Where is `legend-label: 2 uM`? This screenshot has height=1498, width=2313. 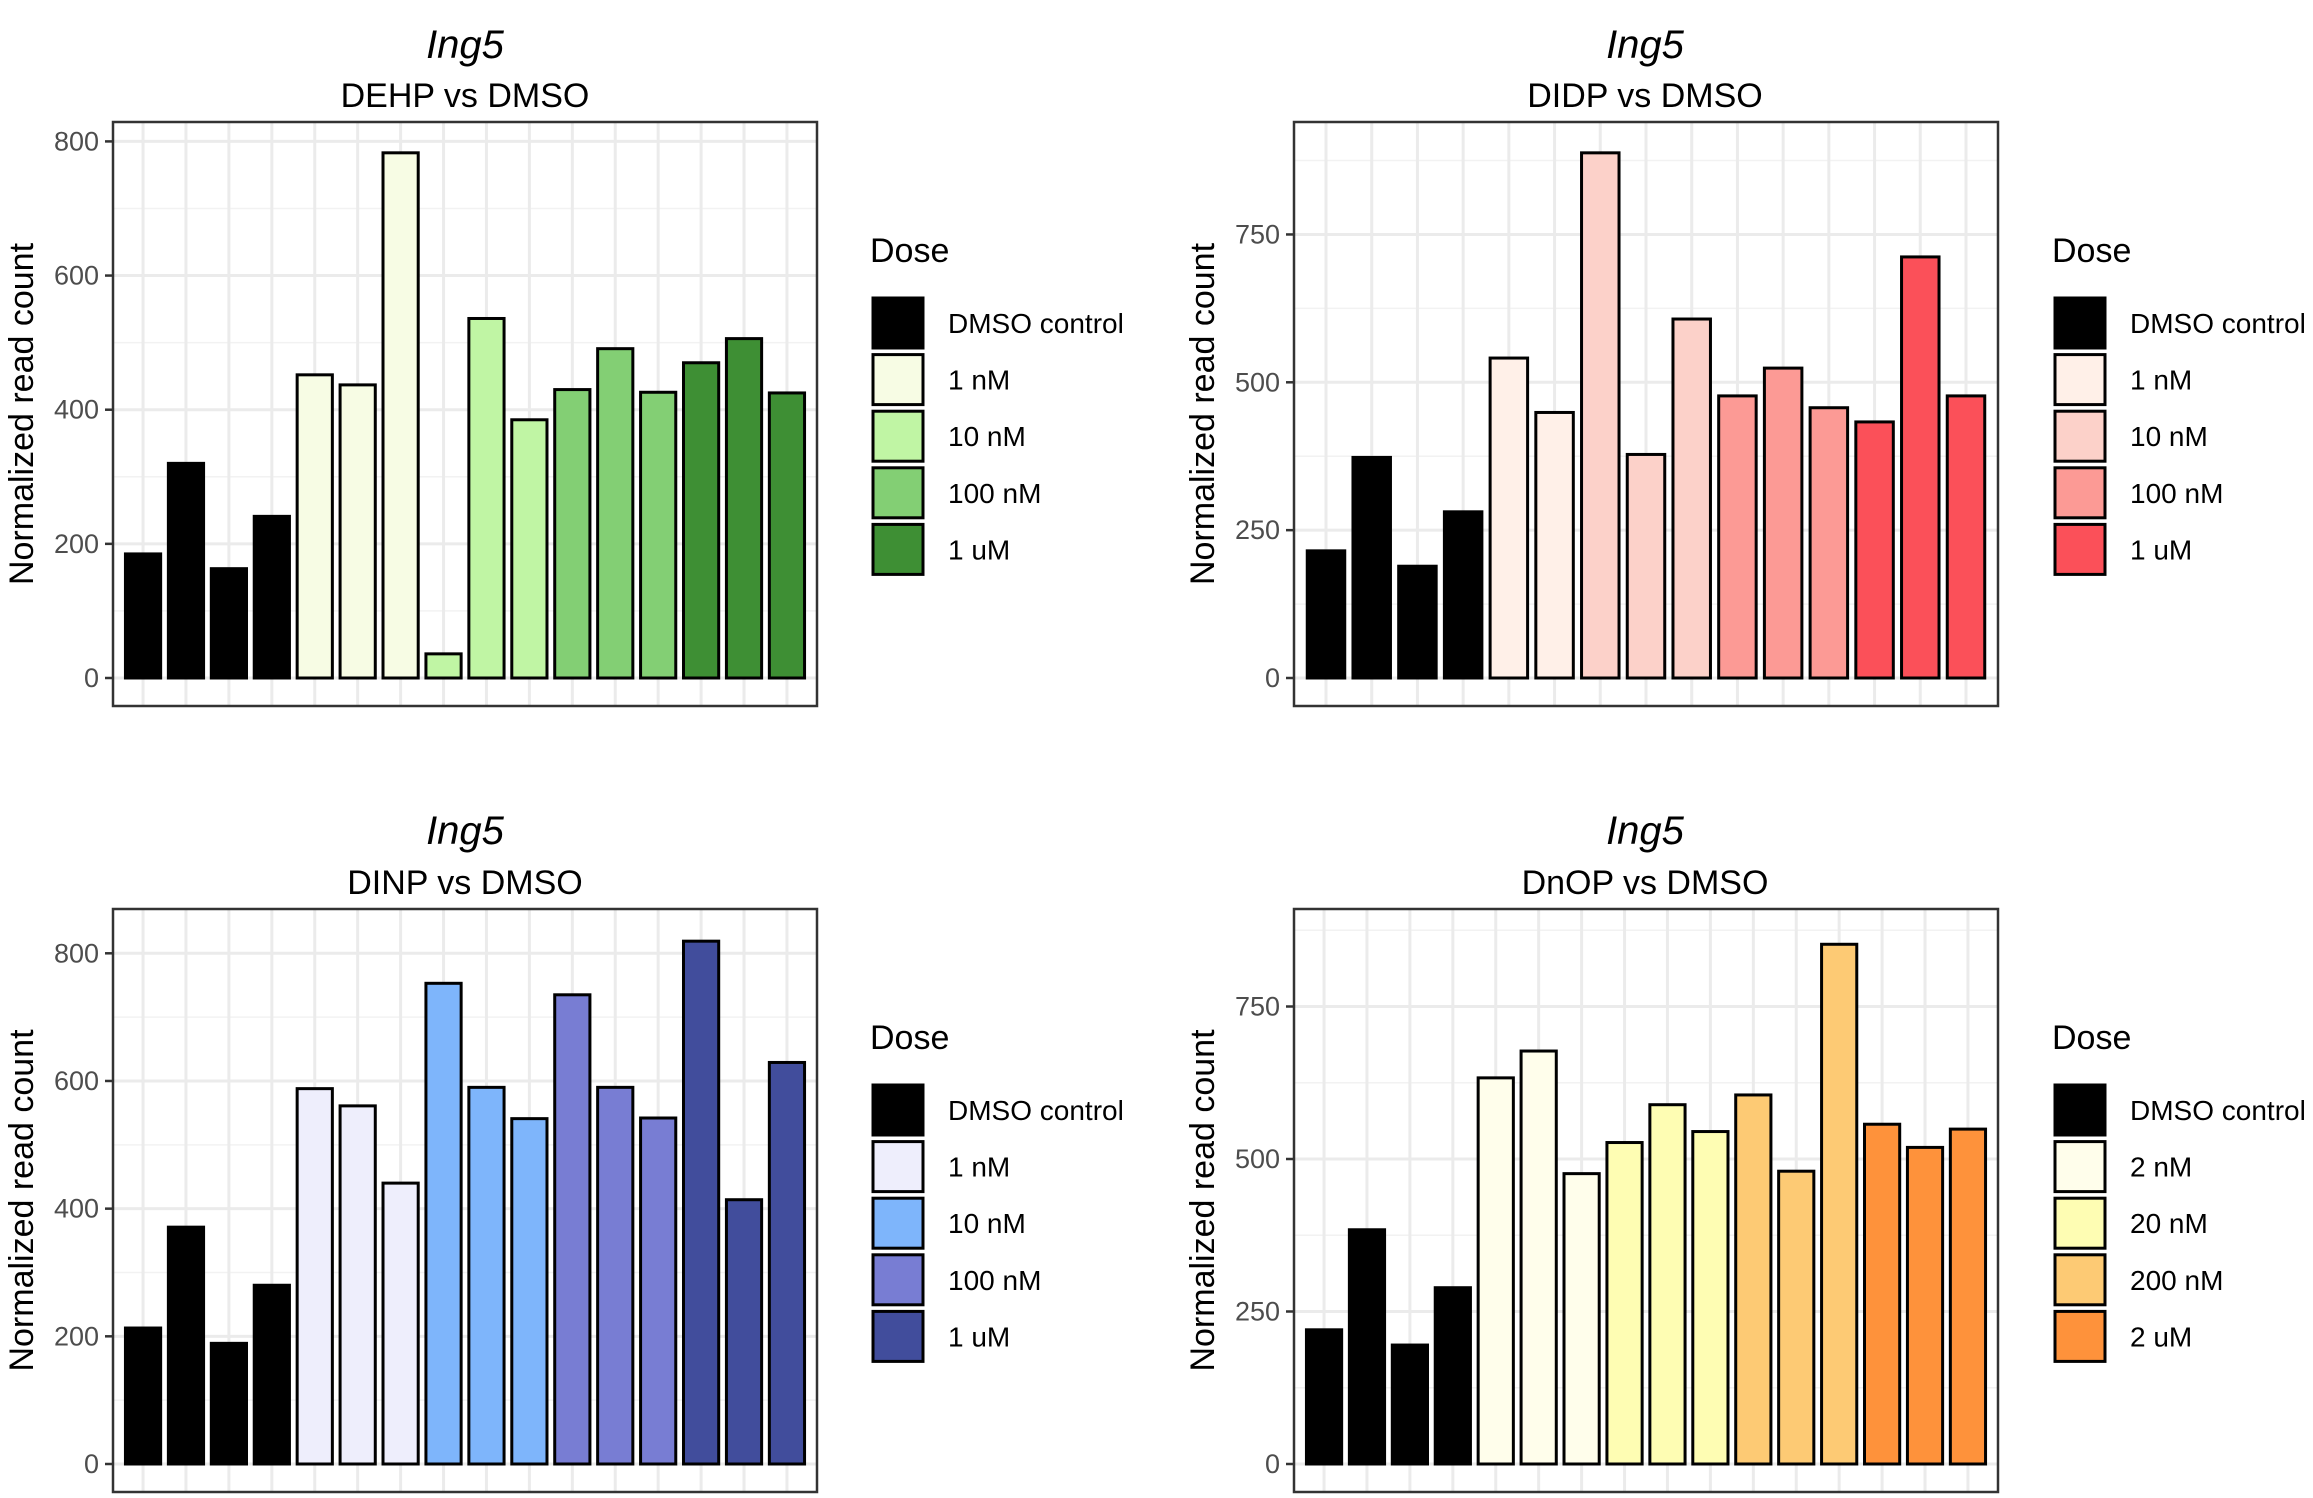 legend-label: 2 uM is located at coordinates (2161, 1336).